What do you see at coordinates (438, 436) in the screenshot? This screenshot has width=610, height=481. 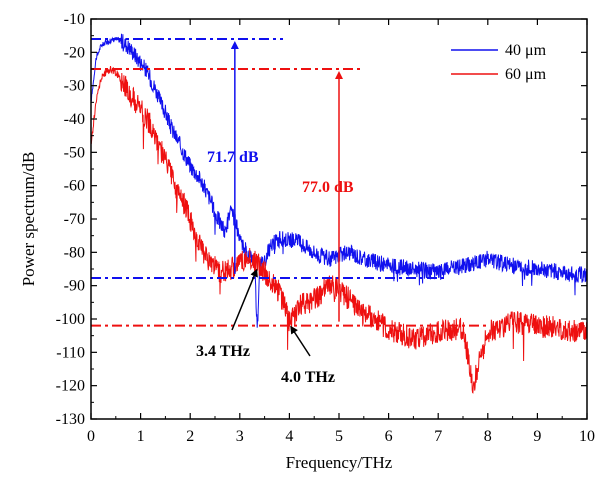 I see `x-tick-label: 7` at bounding box center [438, 436].